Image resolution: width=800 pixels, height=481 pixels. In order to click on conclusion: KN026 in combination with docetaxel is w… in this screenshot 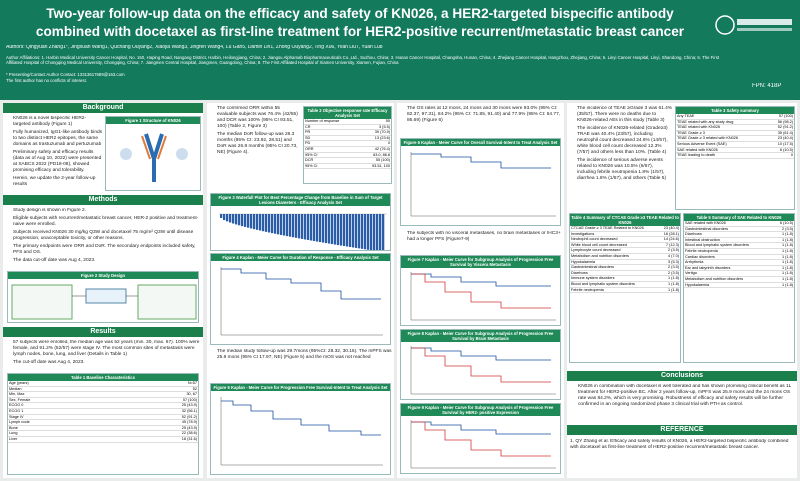, I will do `click(686, 396)`.